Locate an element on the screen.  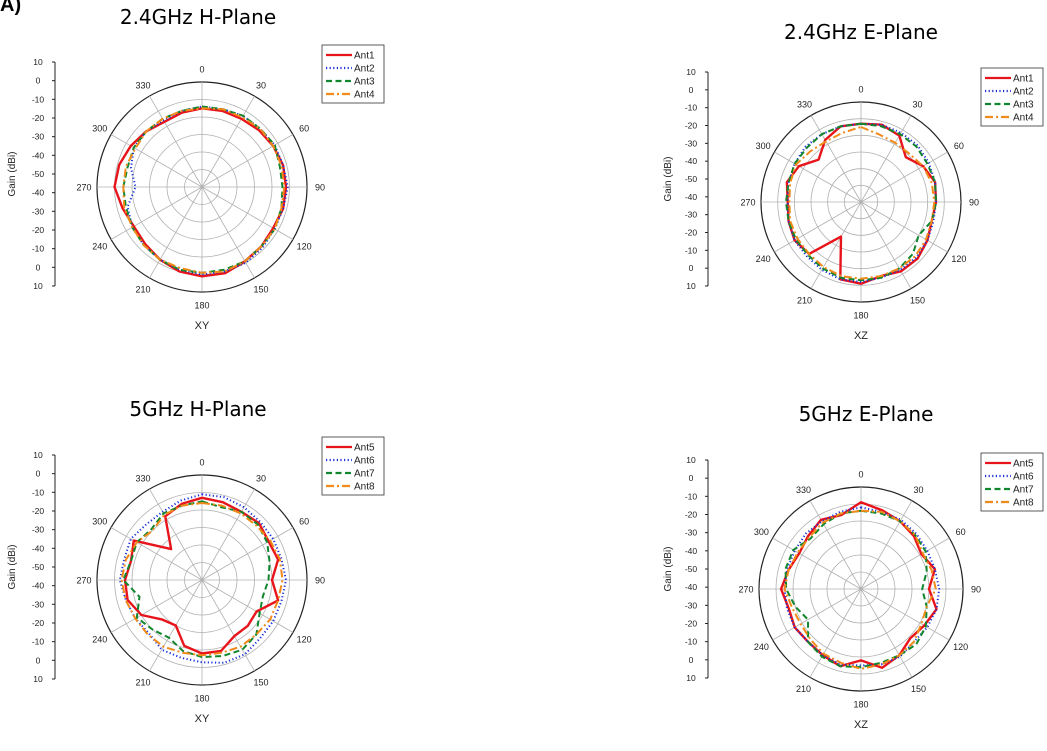
angle-tick-label: 330 is located at coordinates (142, 85).